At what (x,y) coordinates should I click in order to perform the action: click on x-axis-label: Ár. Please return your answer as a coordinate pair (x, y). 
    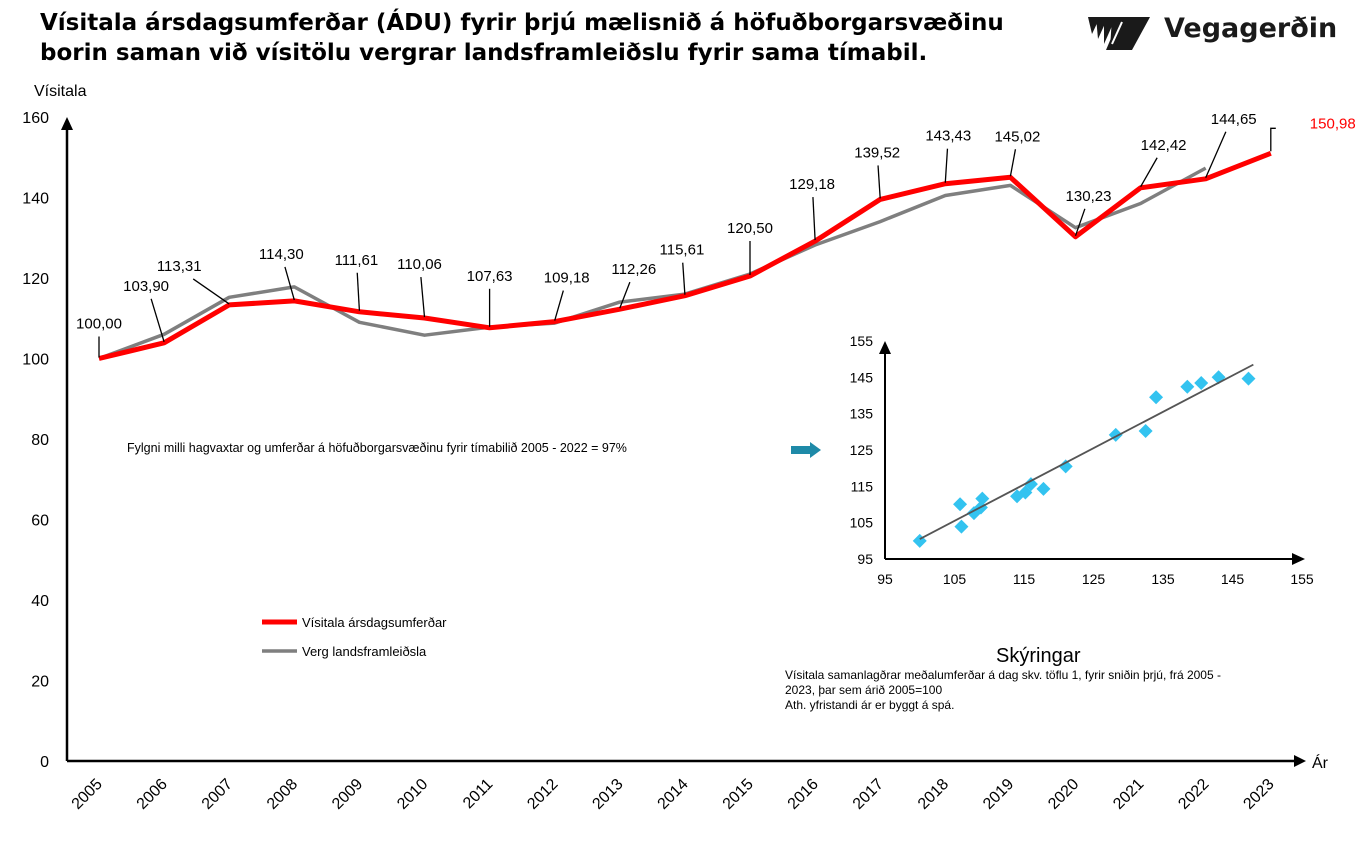
    Looking at the image, I should click on (1320, 762).